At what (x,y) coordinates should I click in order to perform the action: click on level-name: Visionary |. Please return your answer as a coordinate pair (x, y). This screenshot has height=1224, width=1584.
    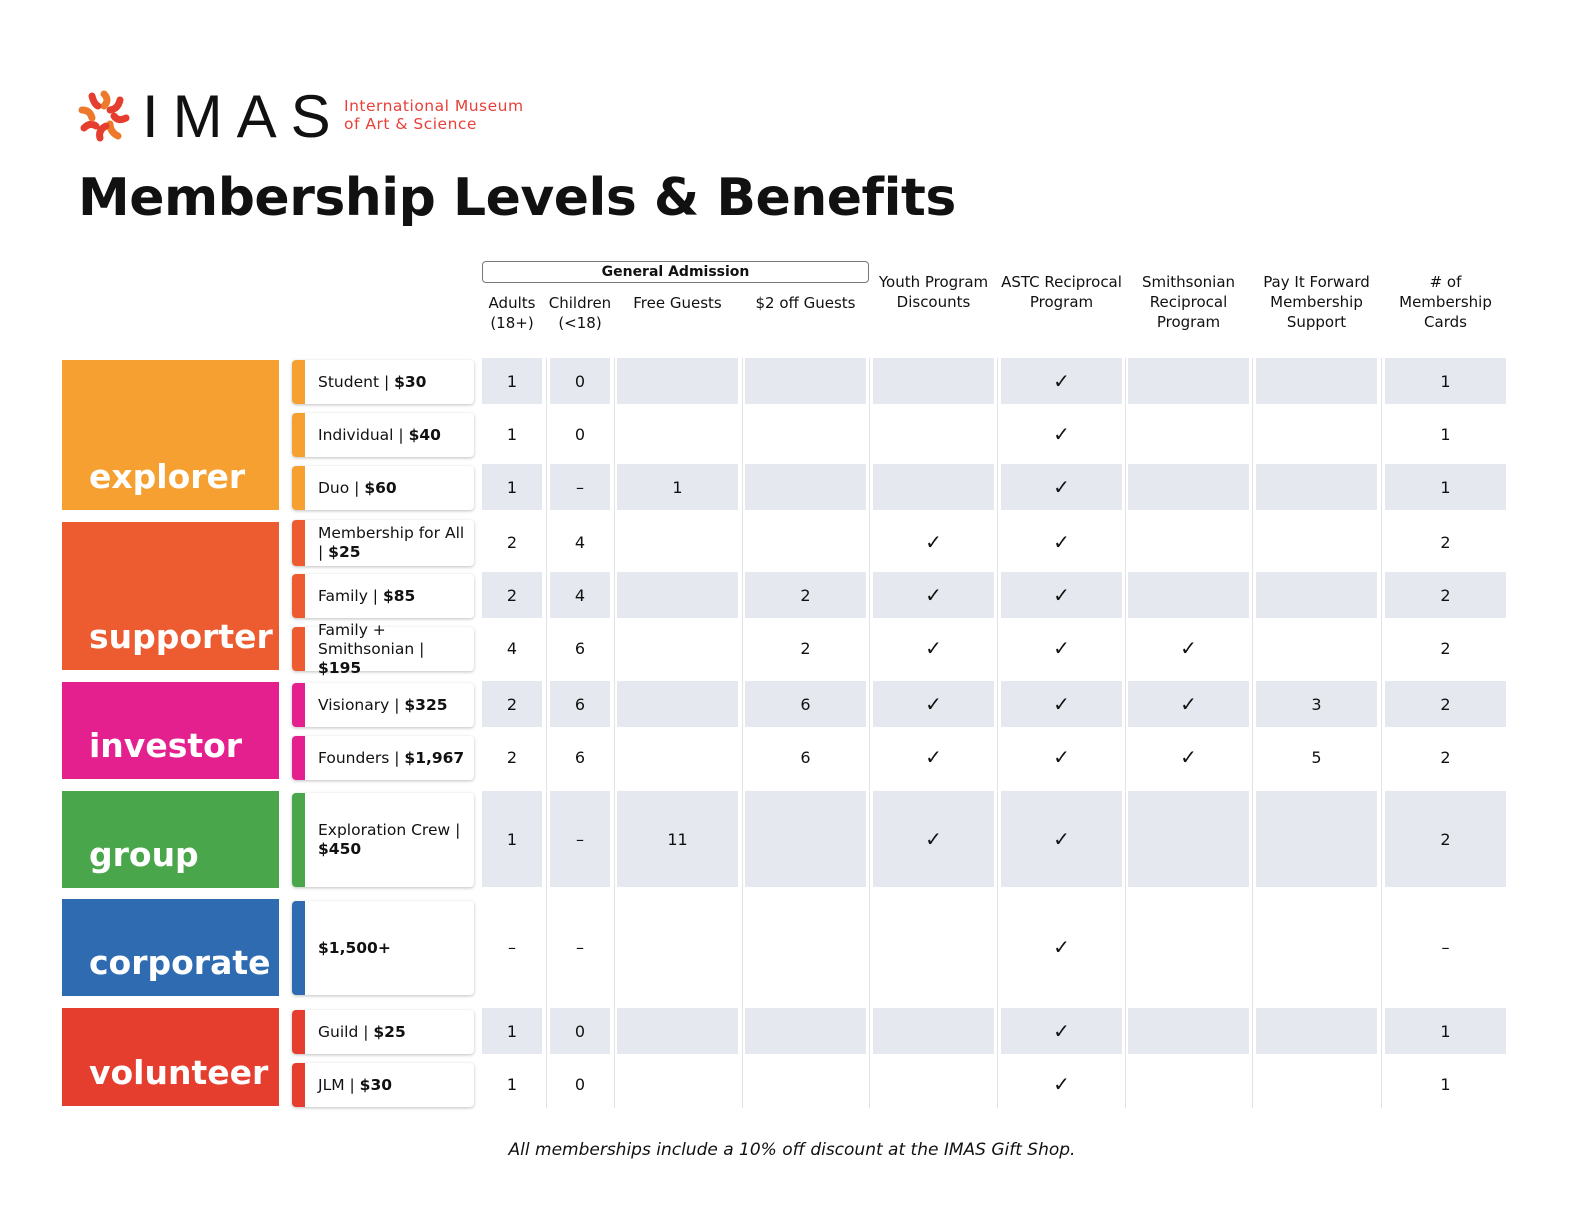
    Looking at the image, I should click on (361, 704).